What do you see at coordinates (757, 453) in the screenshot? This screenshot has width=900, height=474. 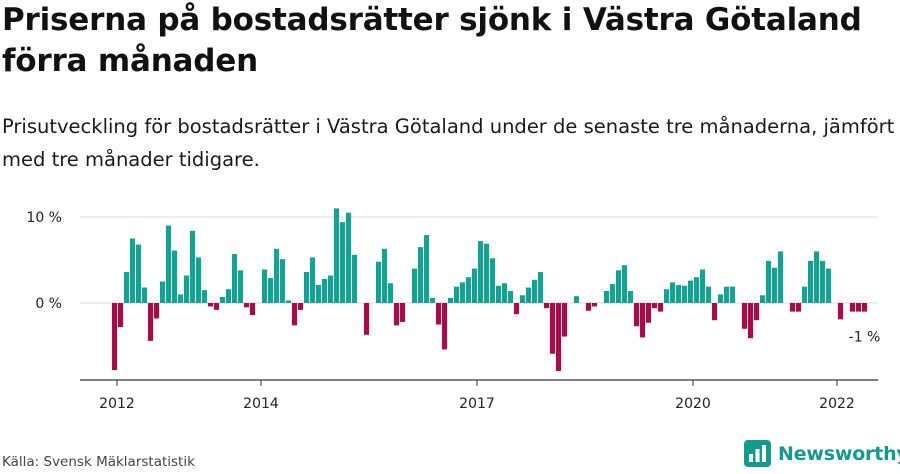 I see `newsworthy-logo-icon` at bounding box center [757, 453].